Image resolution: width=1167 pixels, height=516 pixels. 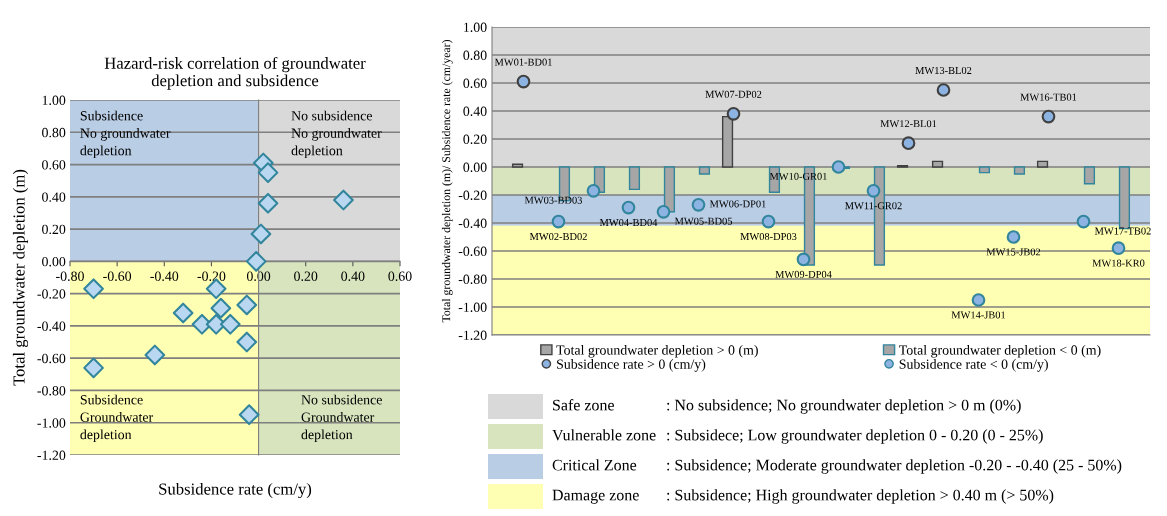 What do you see at coordinates (844, 406) in the screenshot?
I see `text: : No subsidence; No groundwater depletion > 0 m (0%)` at bounding box center [844, 406].